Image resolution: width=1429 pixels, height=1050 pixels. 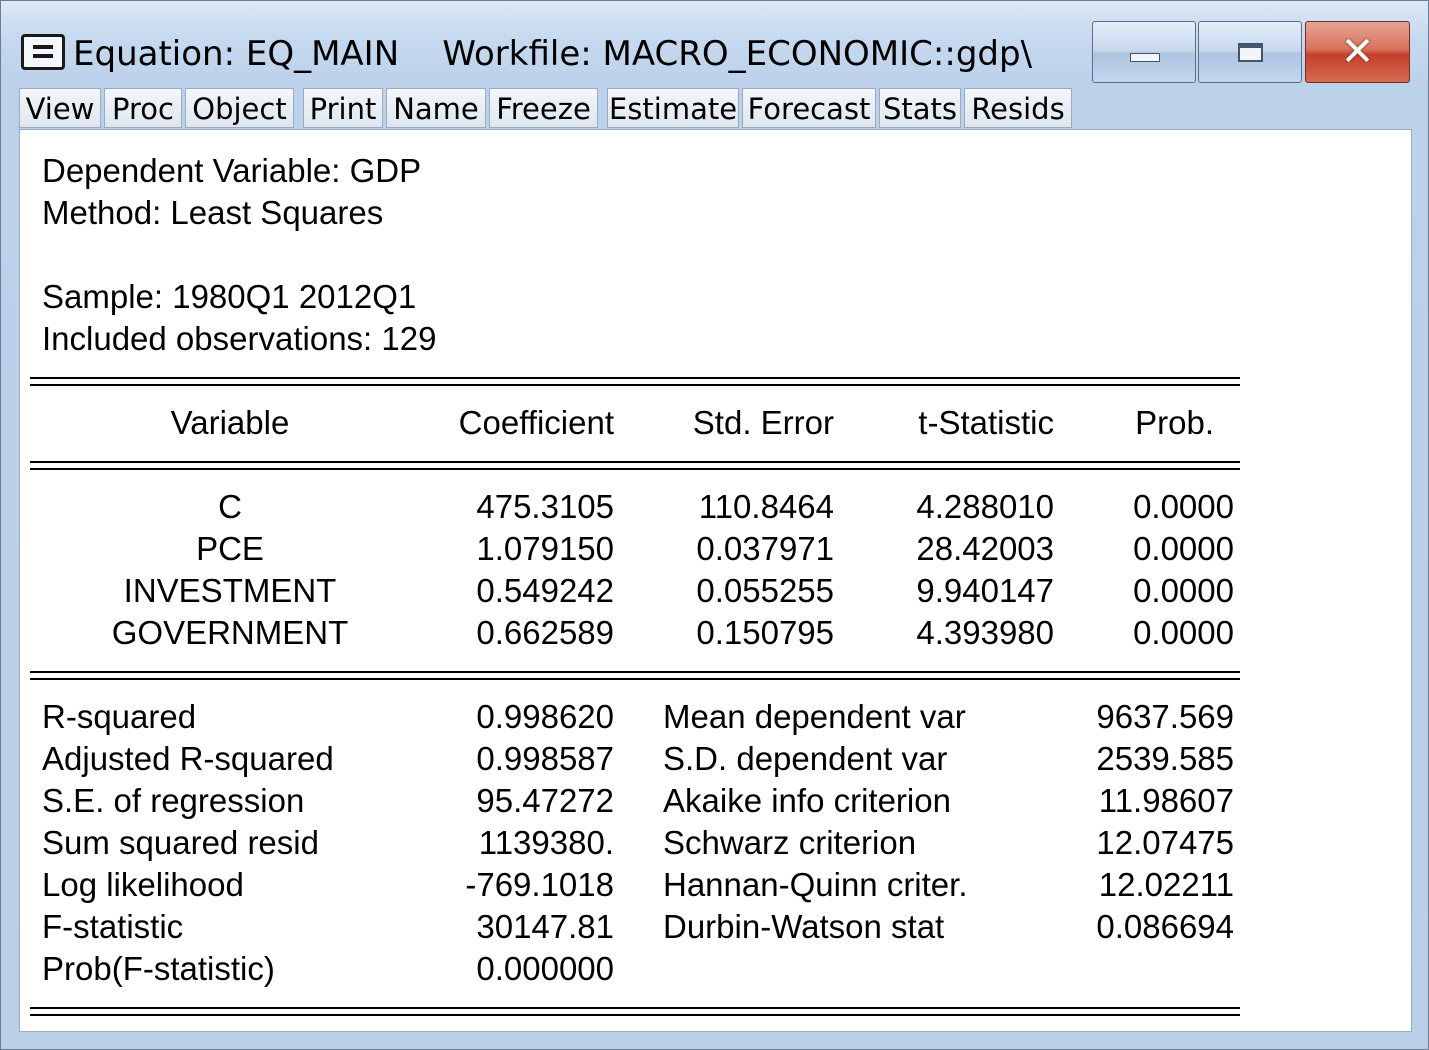 What do you see at coordinates (765, 632) in the screenshot?
I see `std-error-value: 0.150795` at bounding box center [765, 632].